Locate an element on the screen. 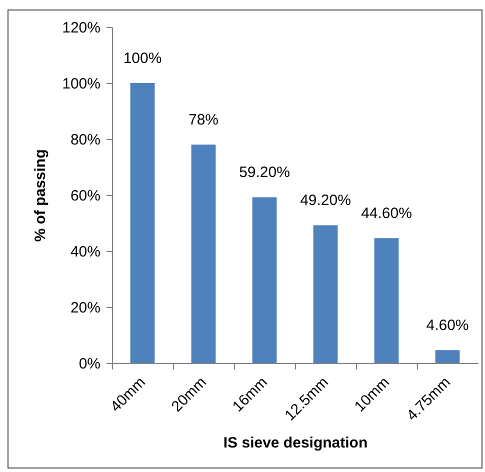  data-label: 100% is located at coordinates (142, 58).